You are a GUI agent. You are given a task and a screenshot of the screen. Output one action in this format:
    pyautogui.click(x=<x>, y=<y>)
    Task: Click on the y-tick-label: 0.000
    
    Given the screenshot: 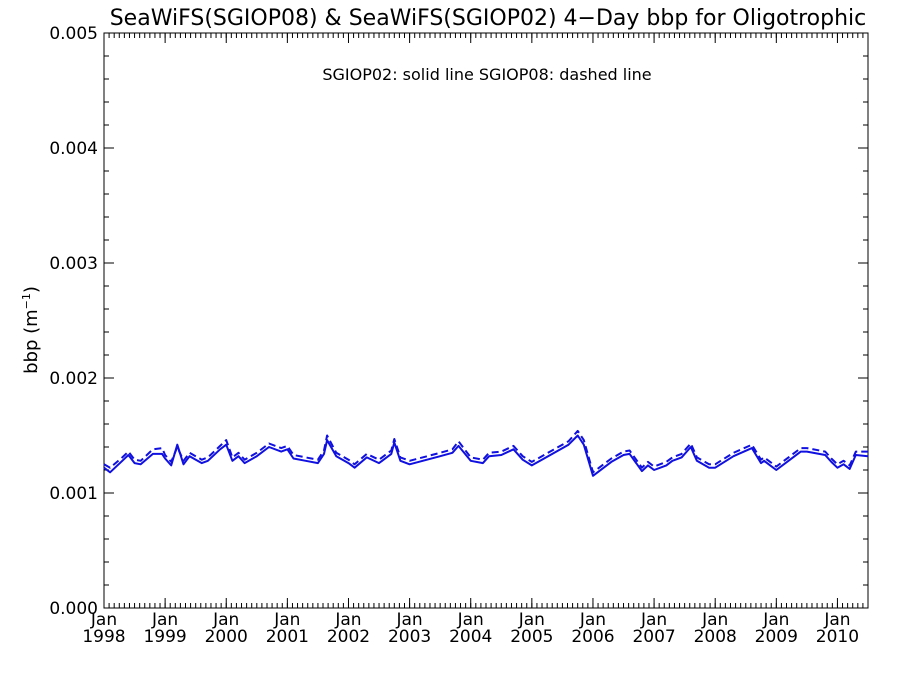 What is the action you would take?
    pyautogui.click(x=73, y=609)
    